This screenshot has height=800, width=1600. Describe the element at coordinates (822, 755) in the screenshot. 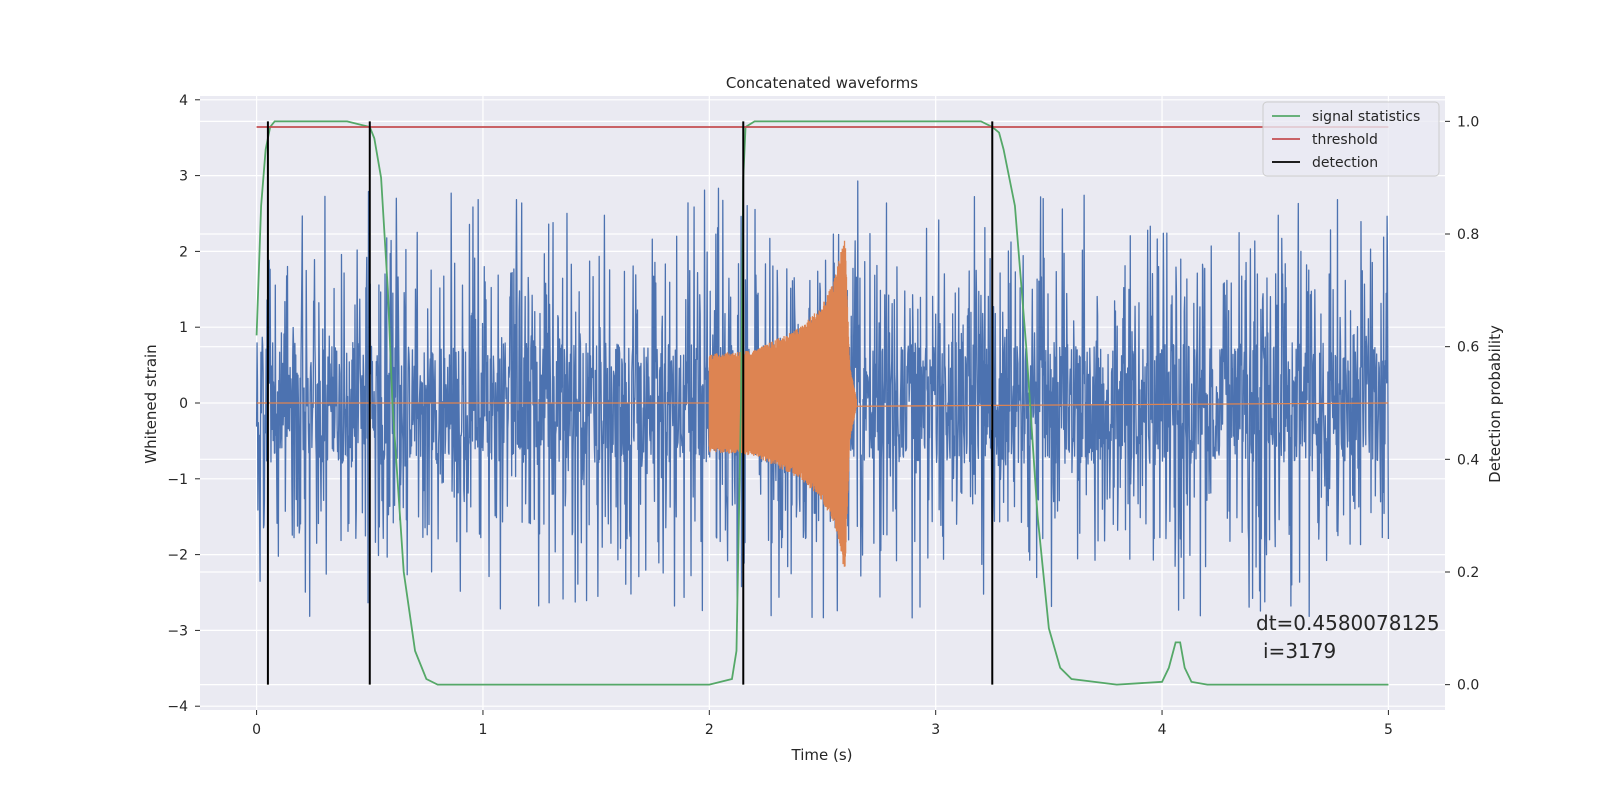

I see `x-axis-label: Time (s)` at that location.